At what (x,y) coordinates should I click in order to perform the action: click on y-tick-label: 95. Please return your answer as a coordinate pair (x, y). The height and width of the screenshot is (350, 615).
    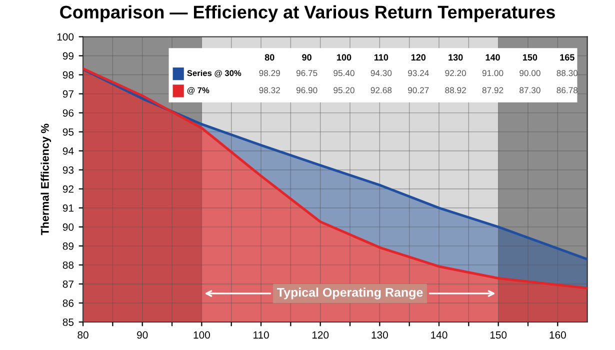
    Looking at the image, I should click on (68, 132).